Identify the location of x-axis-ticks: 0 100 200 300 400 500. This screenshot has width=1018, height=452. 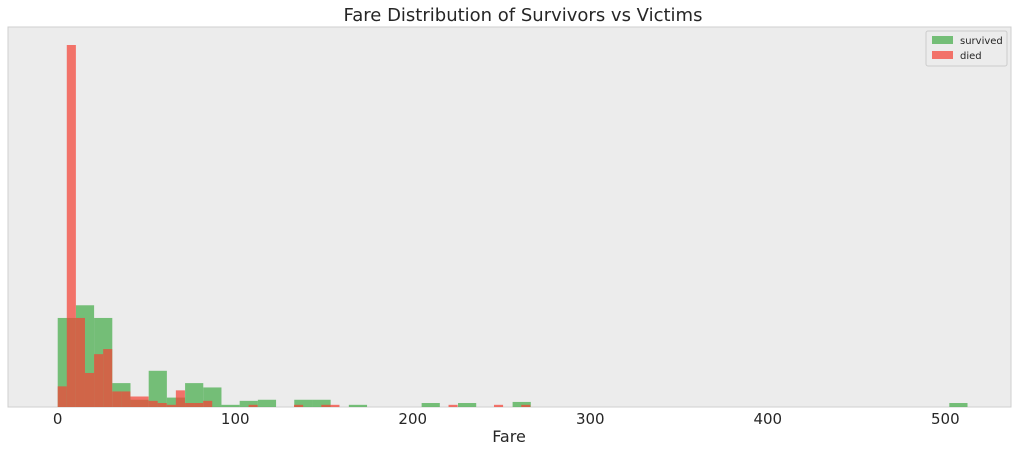
(506, 419).